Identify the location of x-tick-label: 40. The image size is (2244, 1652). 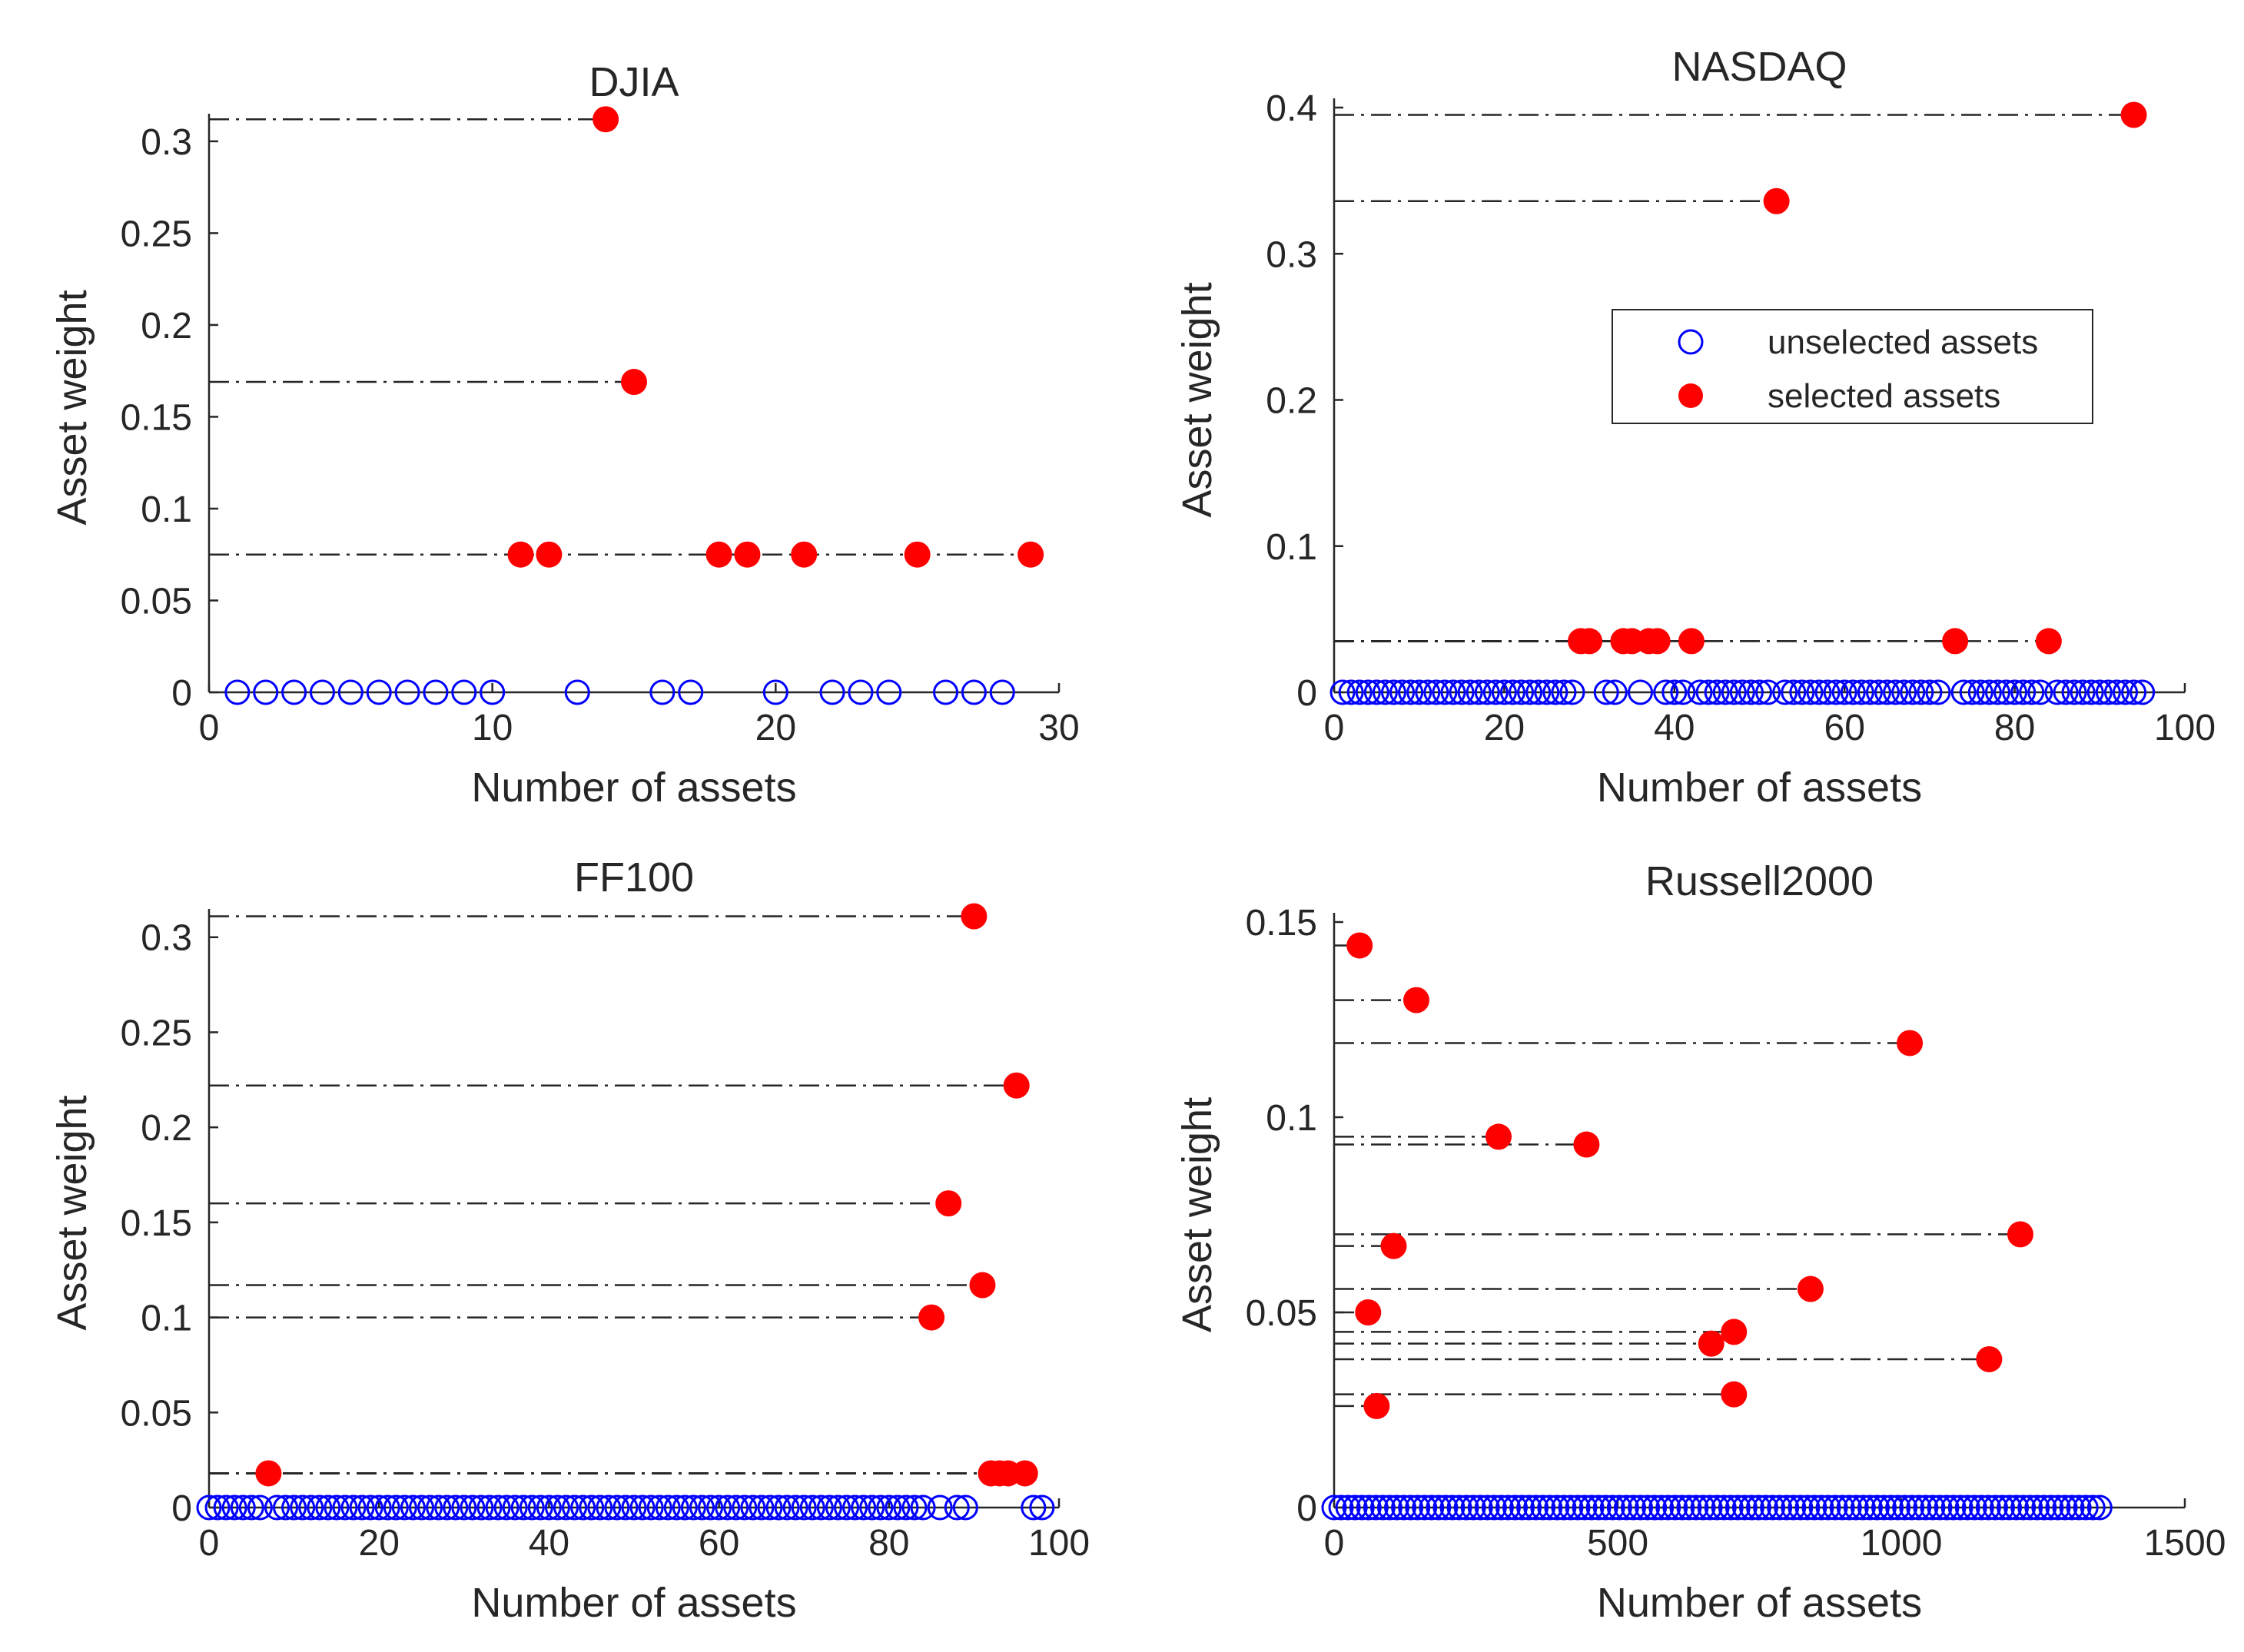
(549, 1543).